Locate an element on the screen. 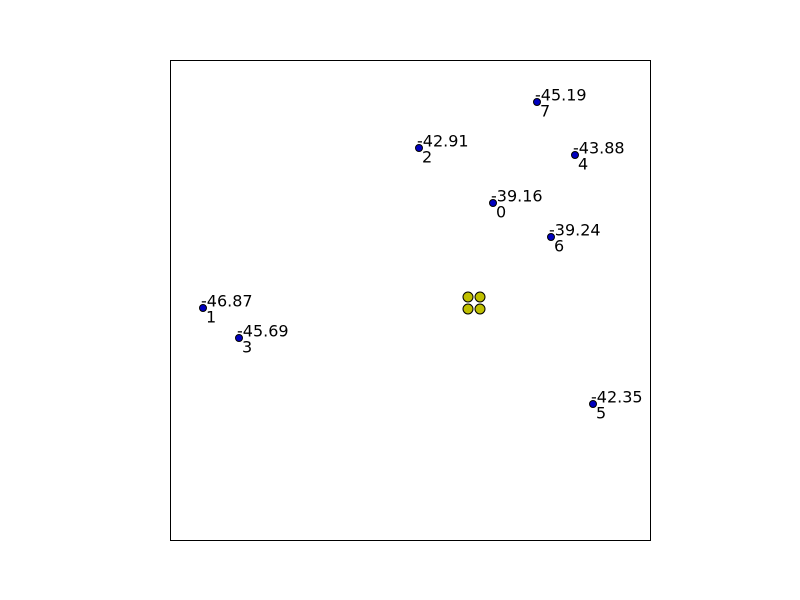  center-cluster is located at coordinates (474, 303).